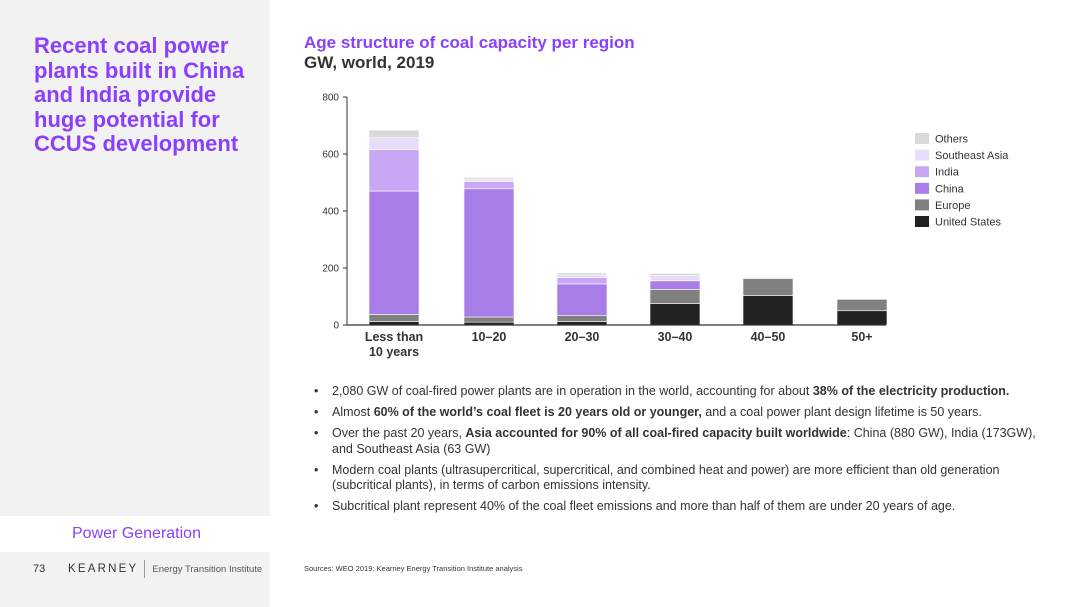  Describe the element at coordinates (103, 569) in the screenshot. I see `logo-wordmark: KEARNEY` at that location.